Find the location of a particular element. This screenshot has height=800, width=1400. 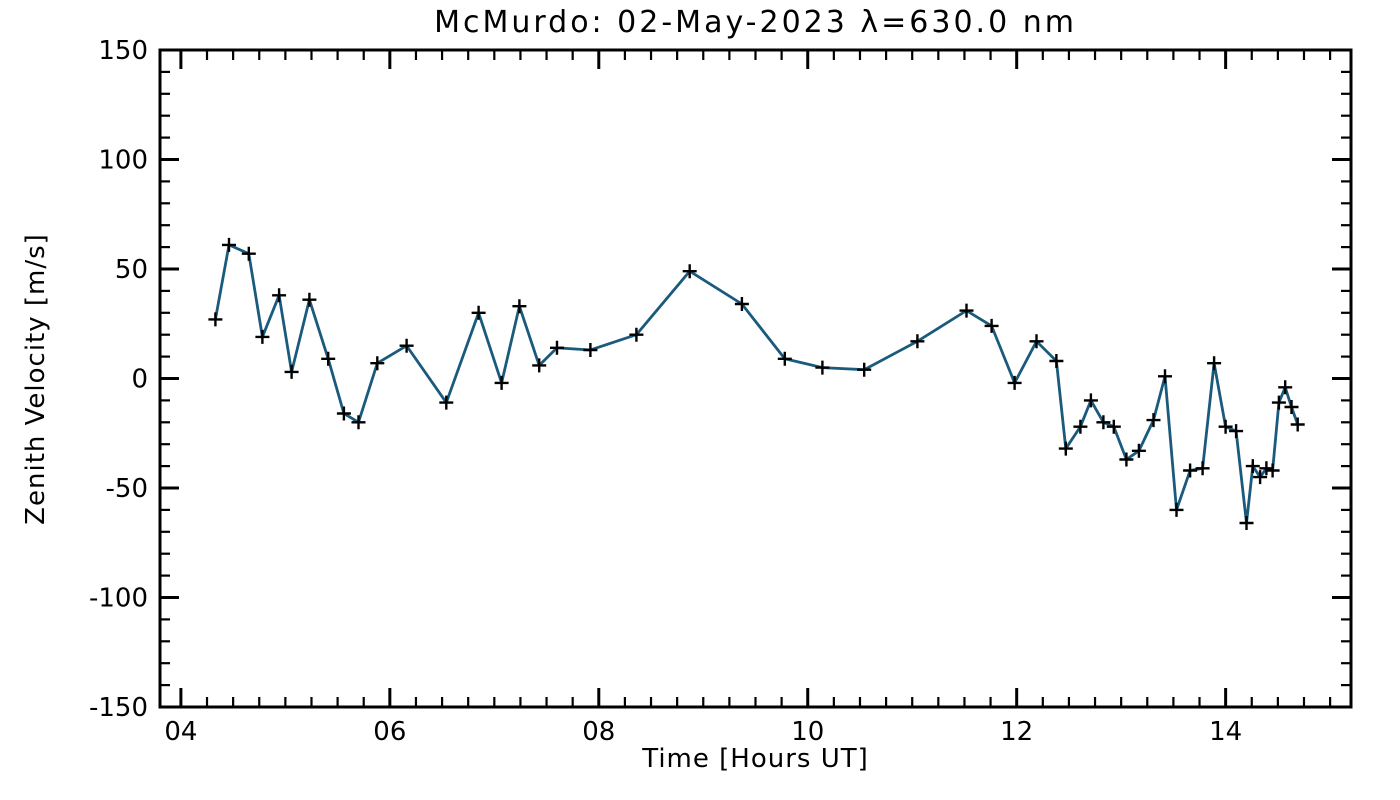

chart-title: McMurdo: 02-May-2023 λ=630.0 nm is located at coordinates (755, 22).